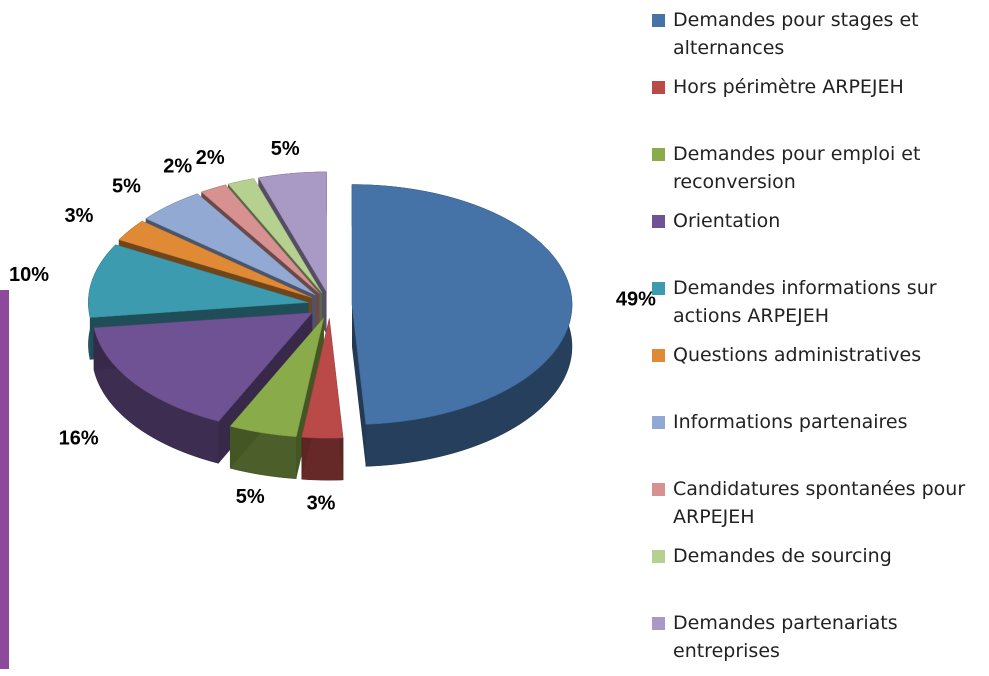 This screenshot has height=676, width=989. Describe the element at coordinates (817, 441) in the screenshot. I see `legend-item: Informations partenaires` at that location.